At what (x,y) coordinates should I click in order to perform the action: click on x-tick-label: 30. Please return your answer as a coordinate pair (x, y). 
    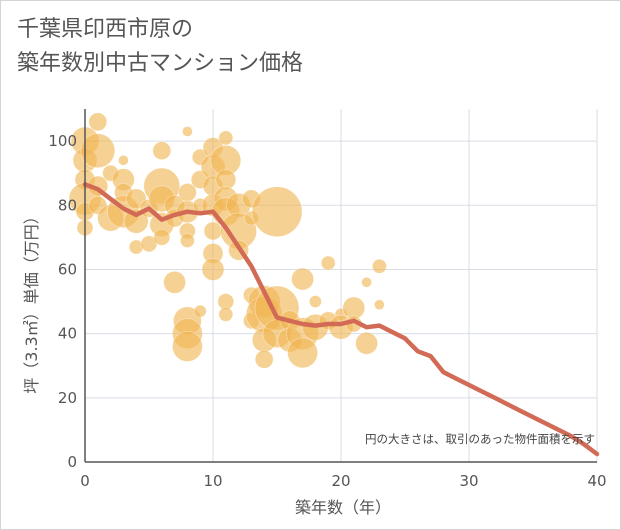
    Looking at the image, I should click on (468, 481).